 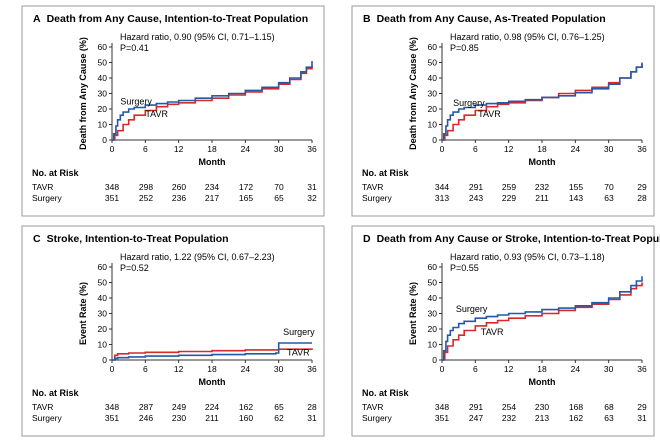 I want to click on panel-letter: B, so click(x=367, y=19).